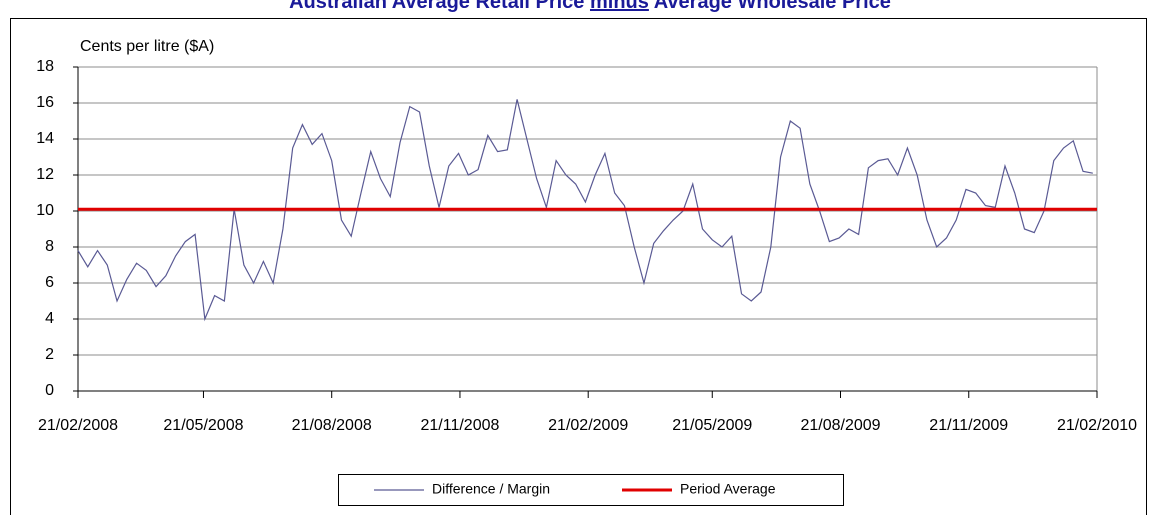 This screenshot has height=515, width=1149. I want to click on x-tick-label: 21/11/2009, so click(968, 425).